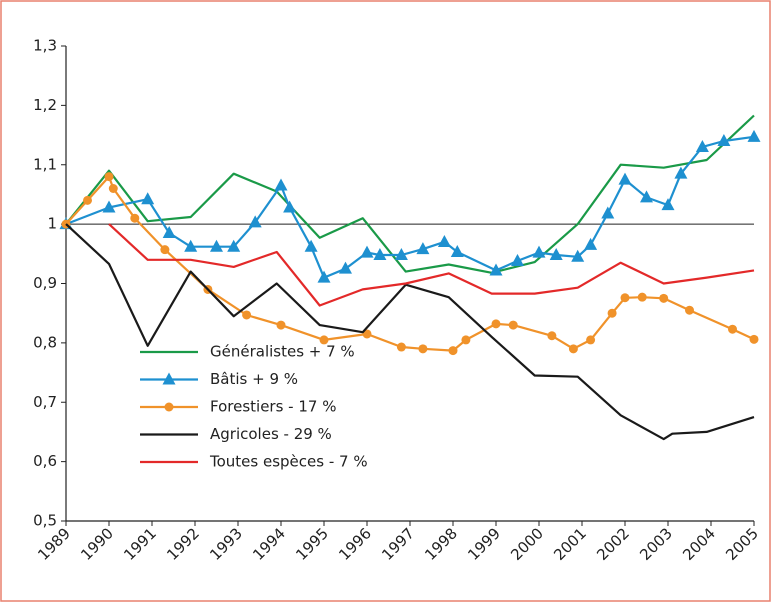 The width and height of the screenshot is (771, 602). What do you see at coordinates (441, 544) in the screenshot?
I see `x-tick-label: 1998` at bounding box center [441, 544].